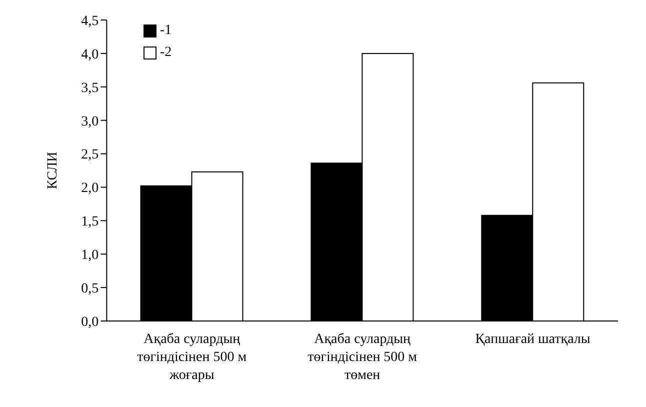  What do you see at coordinates (90, 122) in the screenshot?
I see `y-tick-label: 3,0` at bounding box center [90, 122].